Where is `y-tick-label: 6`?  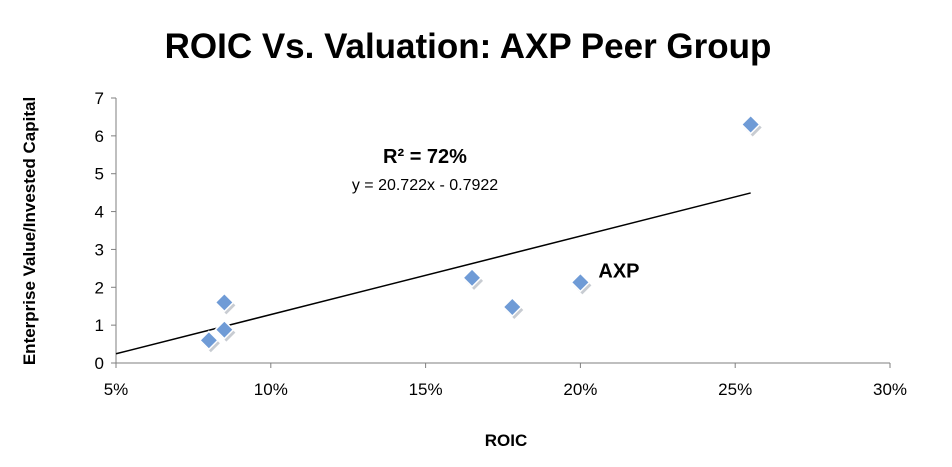
y-tick-label: 6 is located at coordinates (99, 136).